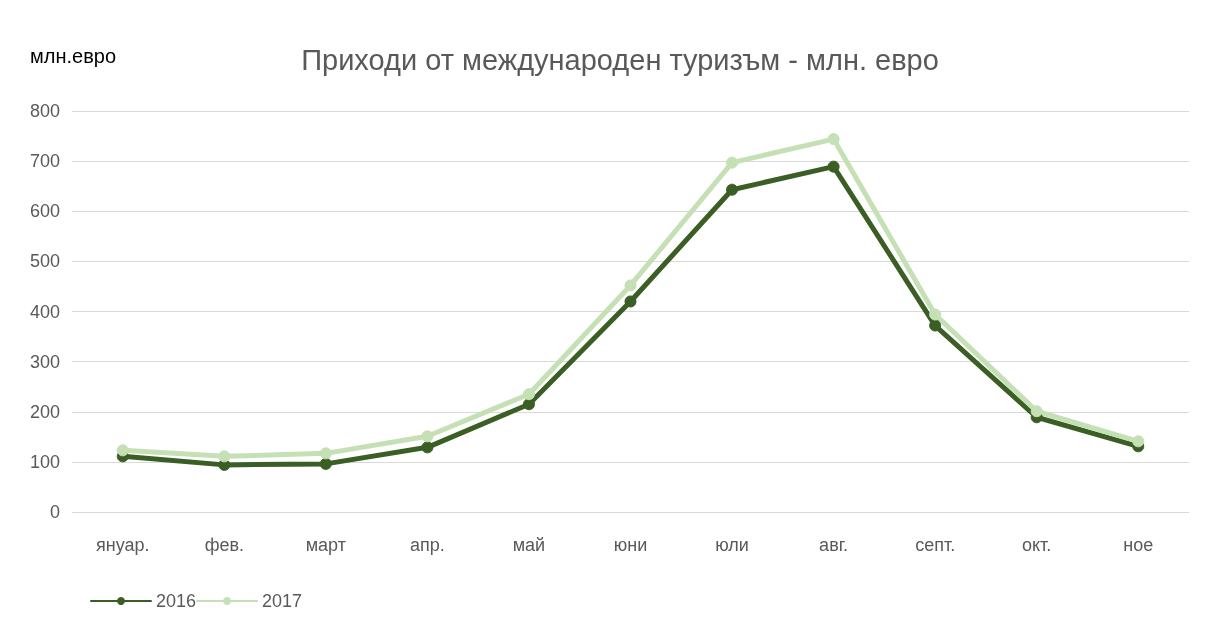  Describe the element at coordinates (529, 545) in the screenshot. I see `x-tick-label: май` at that location.